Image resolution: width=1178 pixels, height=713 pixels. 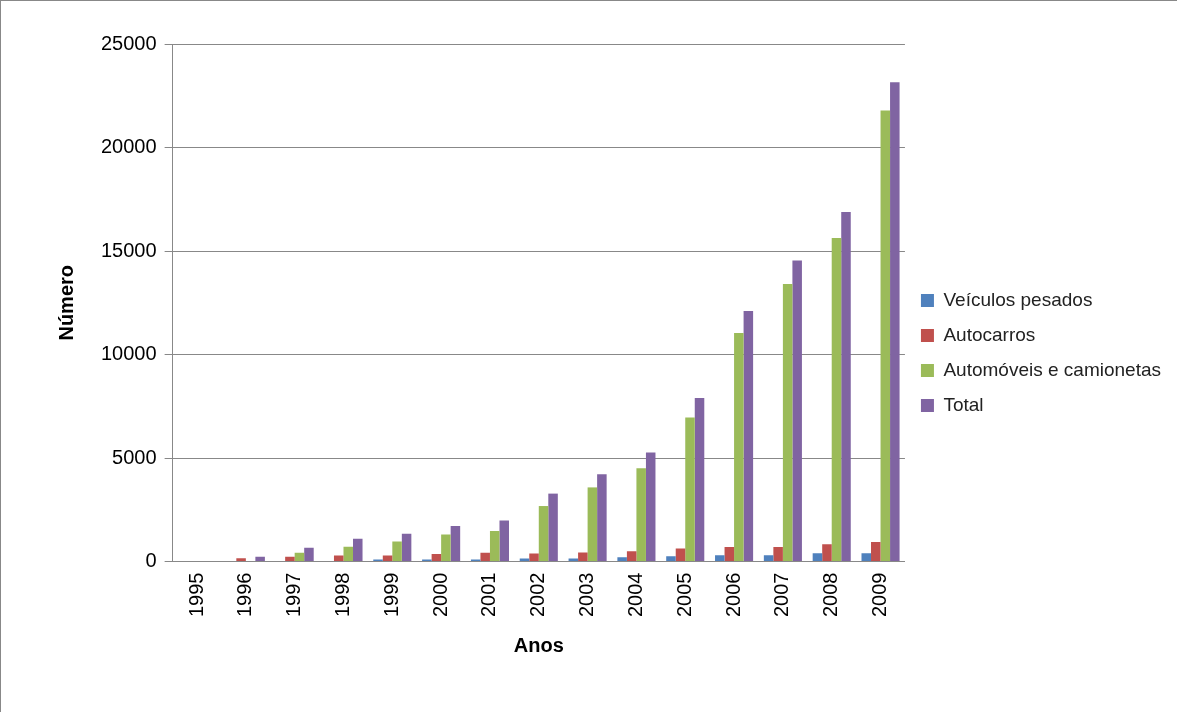 What do you see at coordinates (634, 595) in the screenshot?
I see `x-tick-label: 2004` at bounding box center [634, 595].